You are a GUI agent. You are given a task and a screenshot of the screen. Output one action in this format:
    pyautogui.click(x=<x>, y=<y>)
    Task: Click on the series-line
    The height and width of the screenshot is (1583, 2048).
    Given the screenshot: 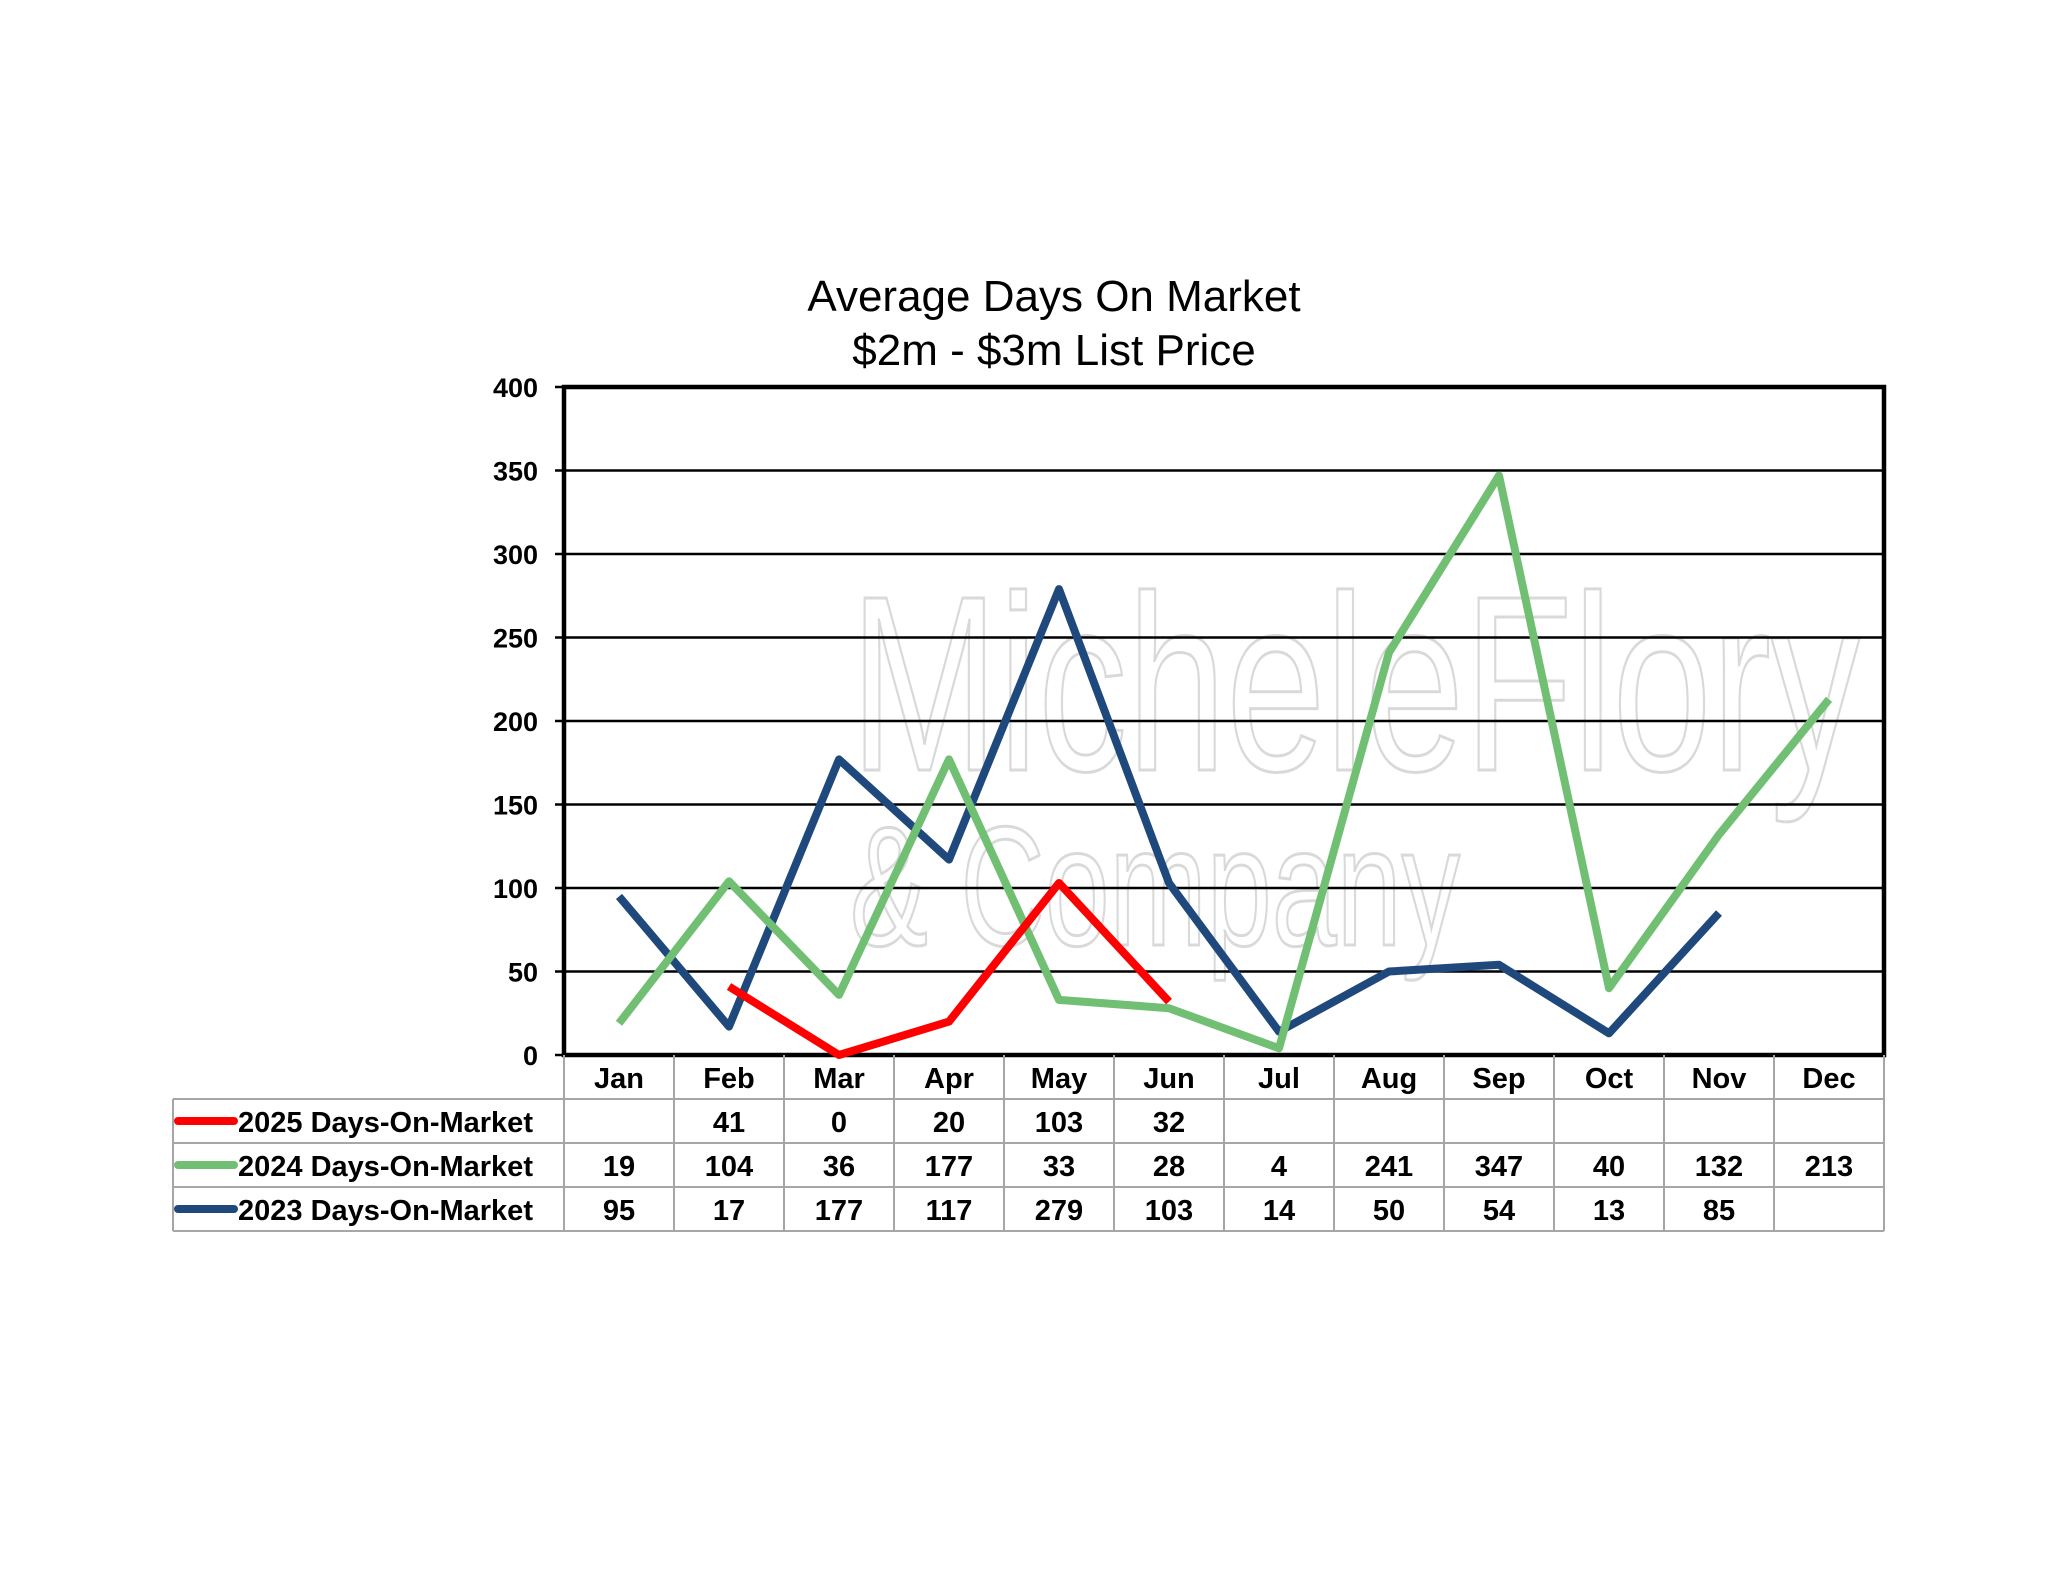 What is the action you would take?
    pyautogui.click(x=949, y=969)
    